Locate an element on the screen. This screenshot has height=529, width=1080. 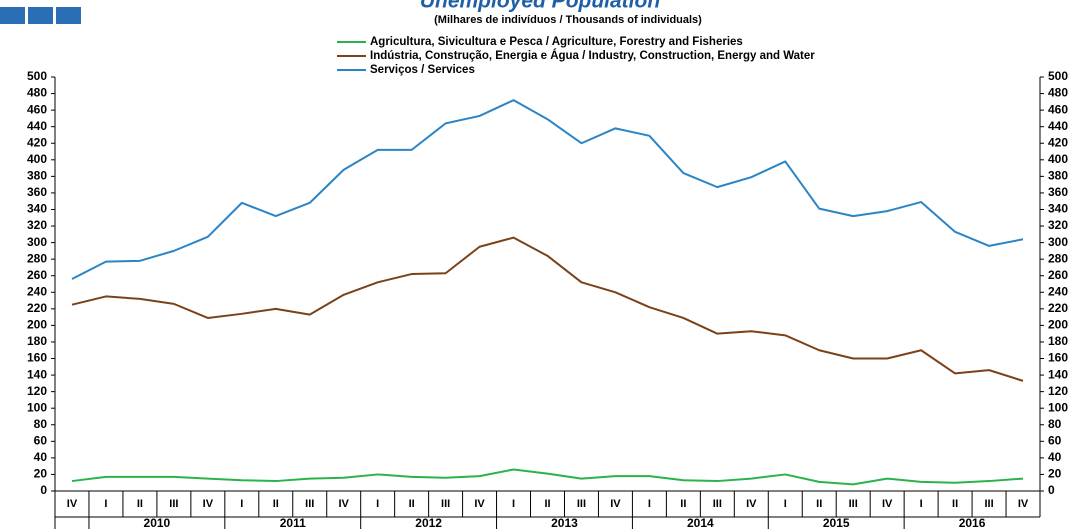
y-tick-label: 380 is located at coordinates (37, 176).